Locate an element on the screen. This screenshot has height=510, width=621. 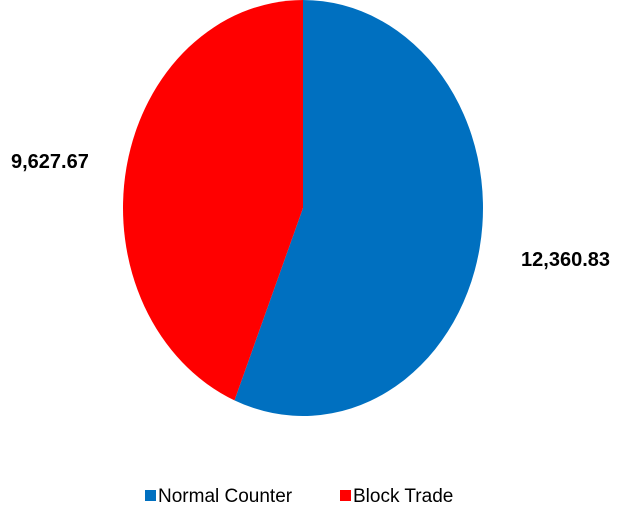
legend-item-block-trade: Block Trade is located at coordinates (396, 496).